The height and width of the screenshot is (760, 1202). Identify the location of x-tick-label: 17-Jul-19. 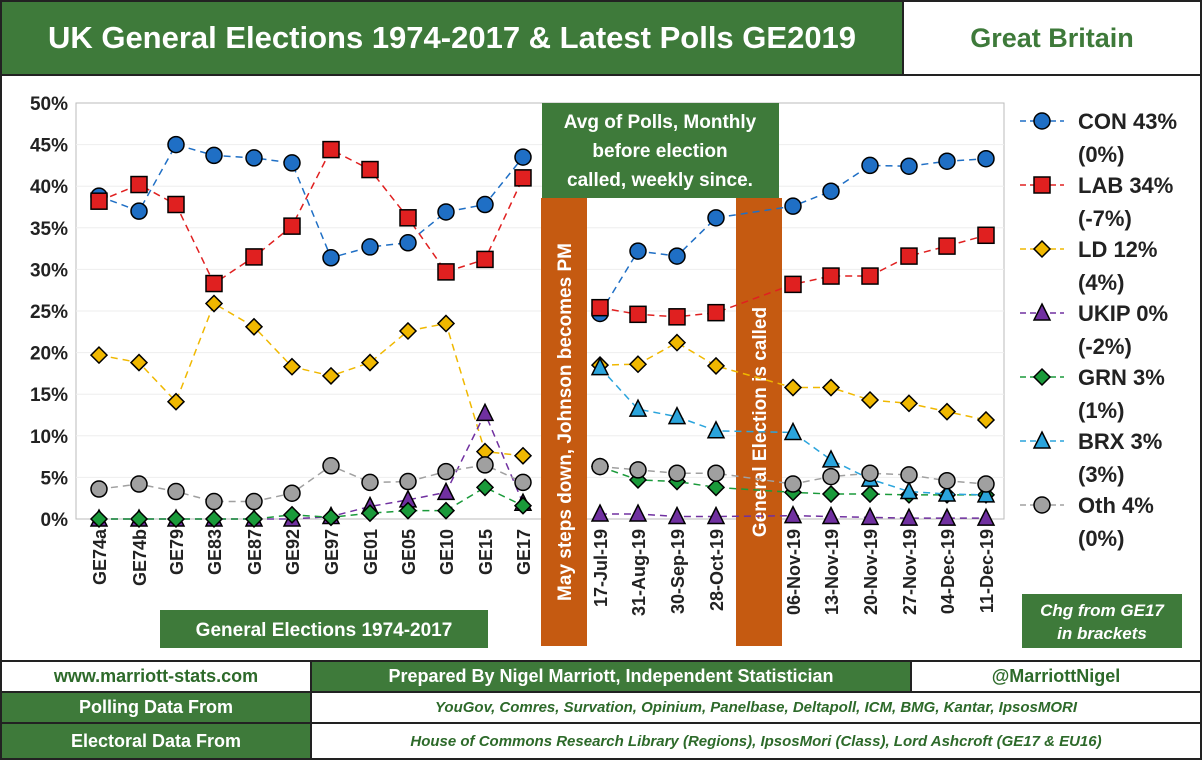
(601, 568).